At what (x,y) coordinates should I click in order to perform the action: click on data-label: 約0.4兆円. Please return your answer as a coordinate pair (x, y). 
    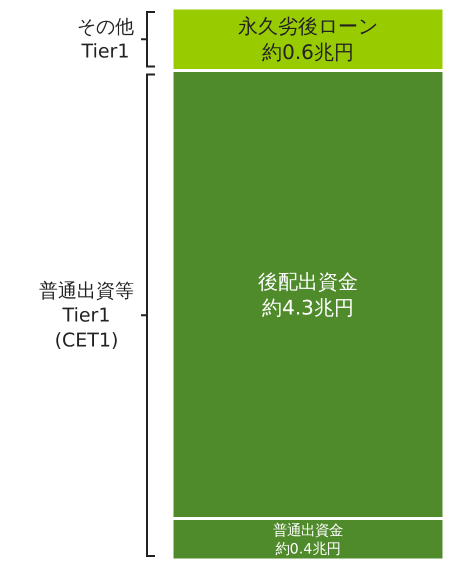
    Looking at the image, I should click on (308, 549).